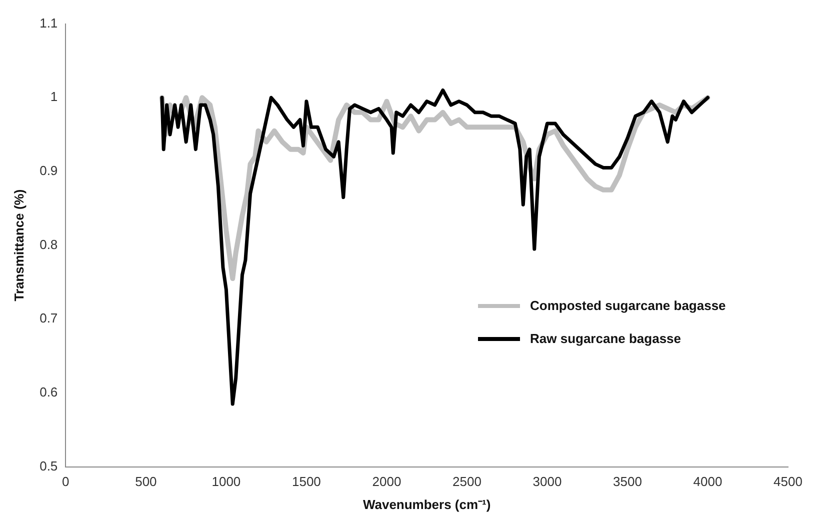 This screenshot has height=525, width=816. What do you see at coordinates (387, 482) in the screenshot?
I see `x-tick-label: 2000` at bounding box center [387, 482].